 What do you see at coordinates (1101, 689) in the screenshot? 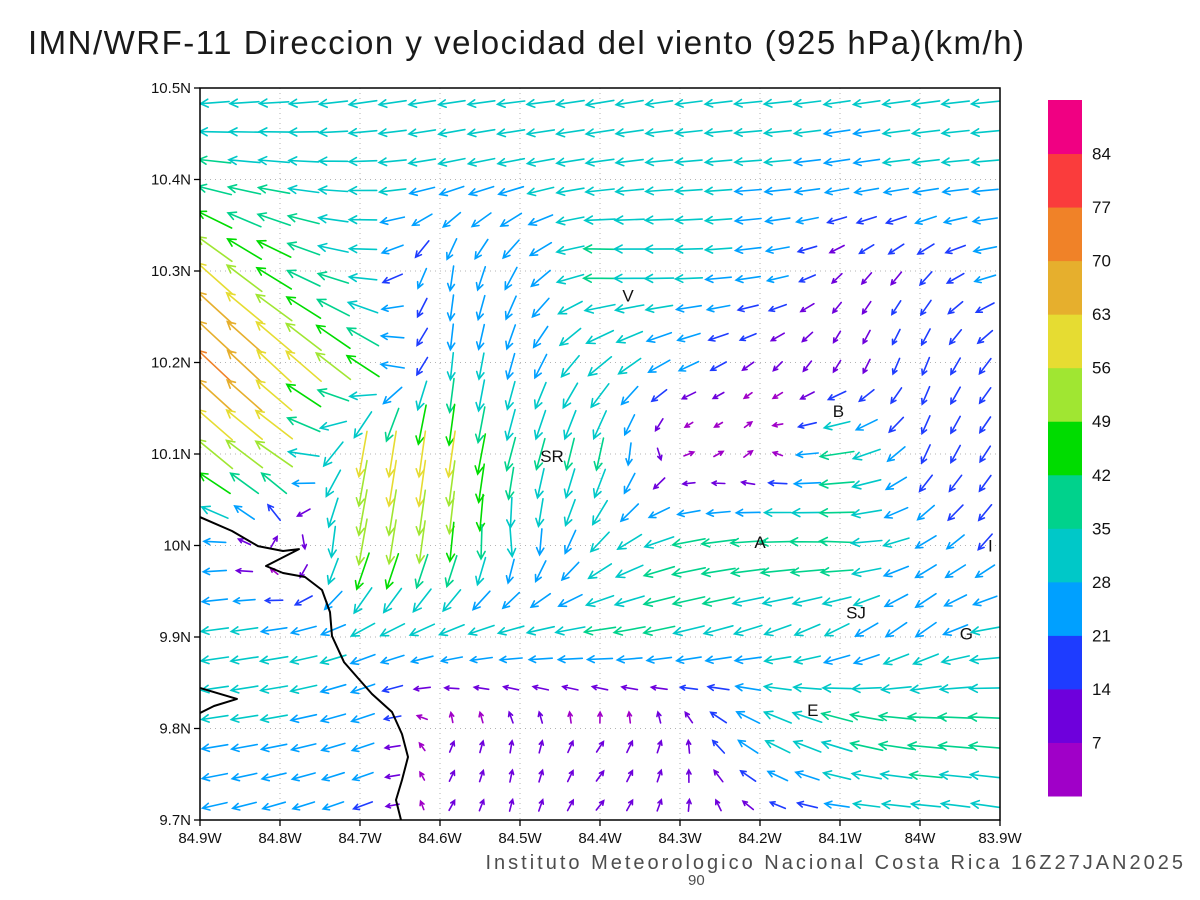
I see `colorbar-tick-label: 14` at bounding box center [1101, 689].